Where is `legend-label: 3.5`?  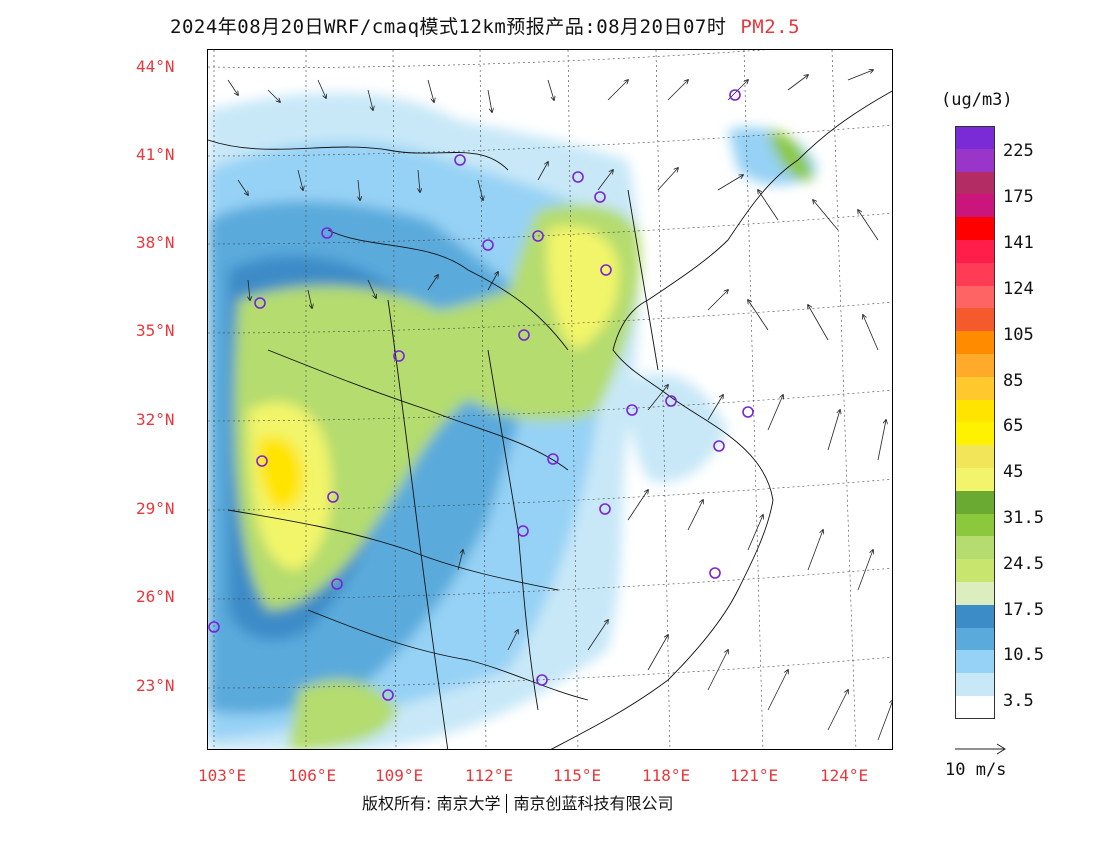 legend-label: 3.5 is located at coordinates (1018, 701).